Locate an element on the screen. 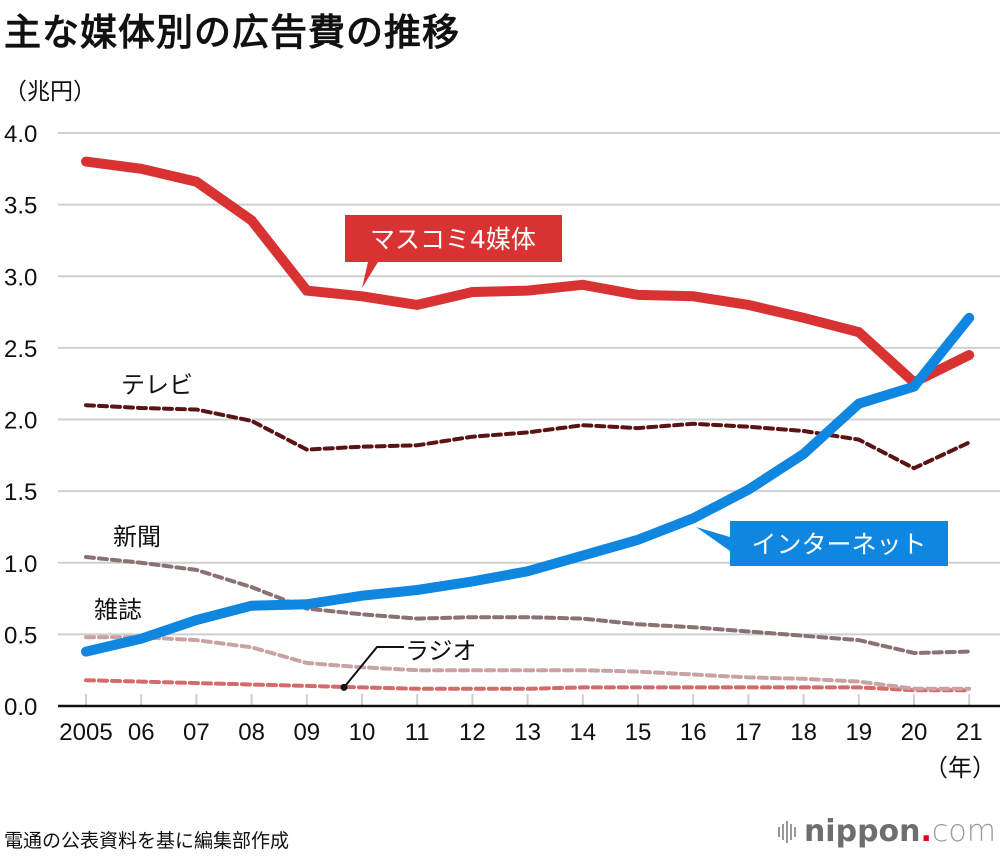 The image size is (1000, 856). series-label-tv: テレビ is located at coordinates (157, 385).